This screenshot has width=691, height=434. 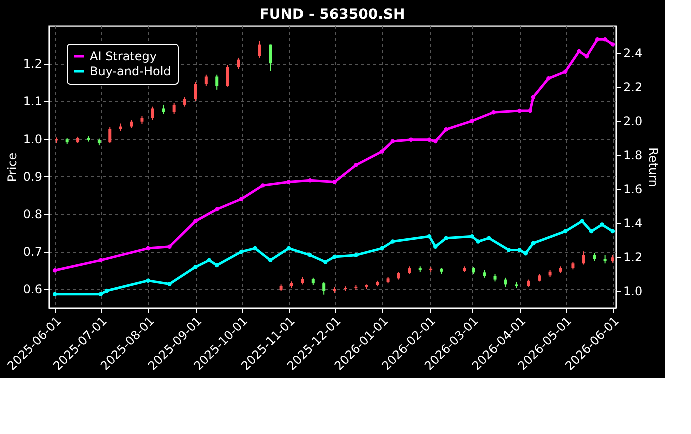 What do you see at coordinates (32, 252) in the screenshot?
I see `y-tick-label: 0.7` at bounding box center [32, 252].